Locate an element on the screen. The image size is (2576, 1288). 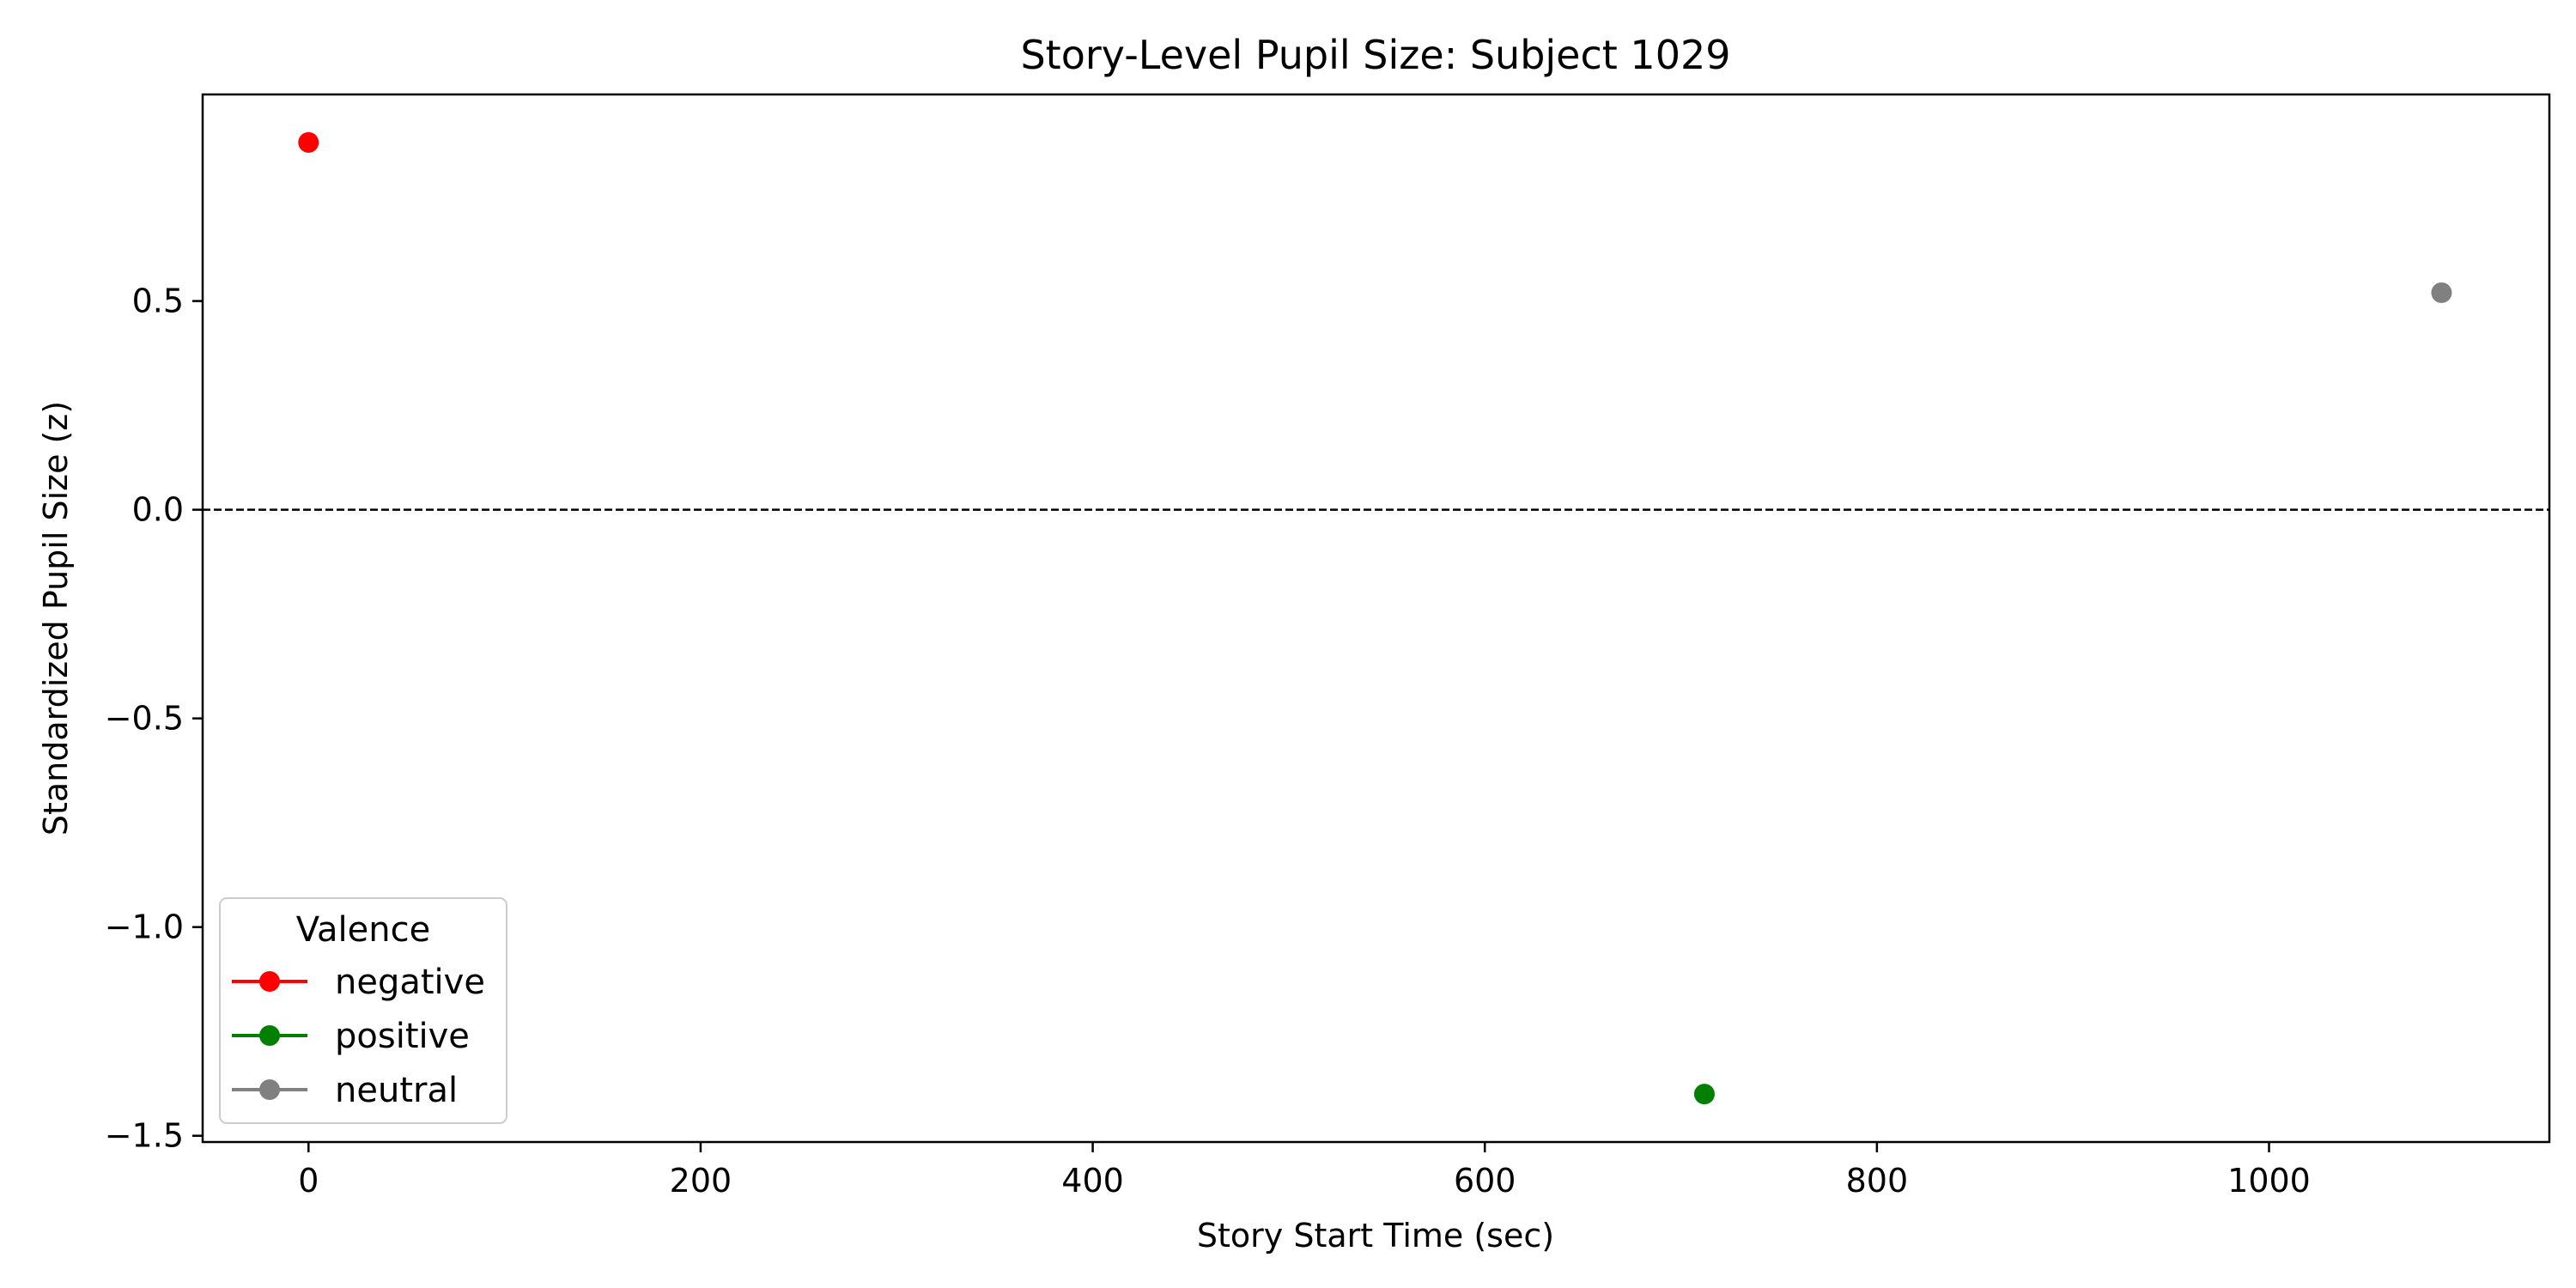
legend-label-positive: positive is located at coordinates (402, 1036).